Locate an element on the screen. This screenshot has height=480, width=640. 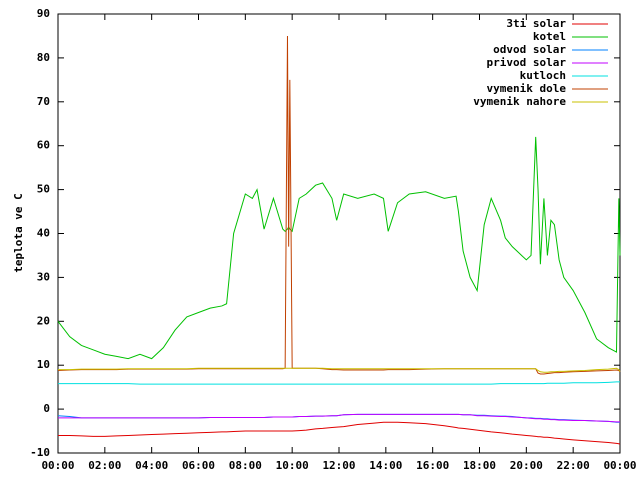
x-tick-label: 02:00 is located at coordinates (104, 465).